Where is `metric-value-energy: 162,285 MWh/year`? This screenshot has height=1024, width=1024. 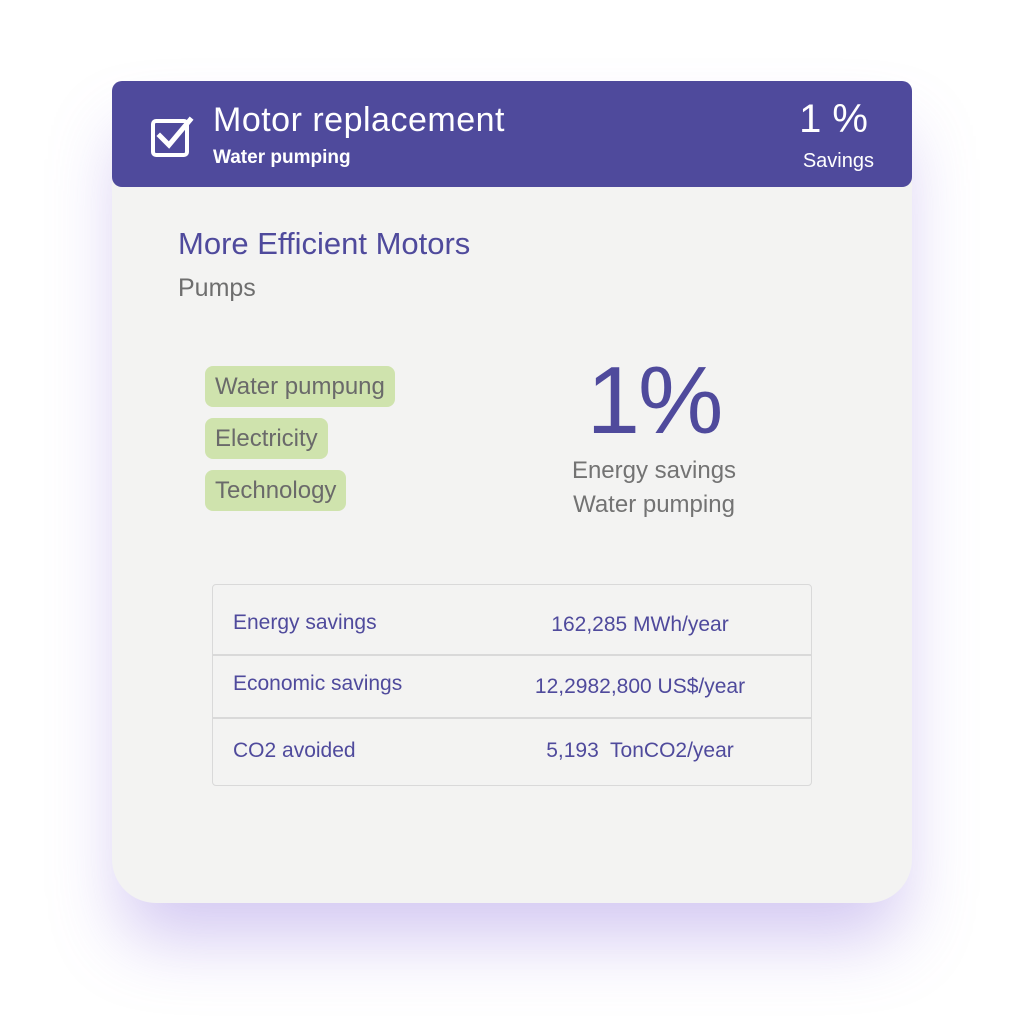
metric-value-energy: 162,285 MWh/year is located at coordinates (640, 624).